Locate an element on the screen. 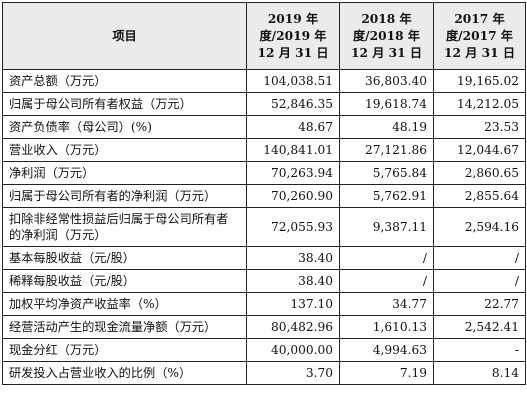  row-label: 研发投入占营业收入的比例（%） is located at coordinates (124, 373).